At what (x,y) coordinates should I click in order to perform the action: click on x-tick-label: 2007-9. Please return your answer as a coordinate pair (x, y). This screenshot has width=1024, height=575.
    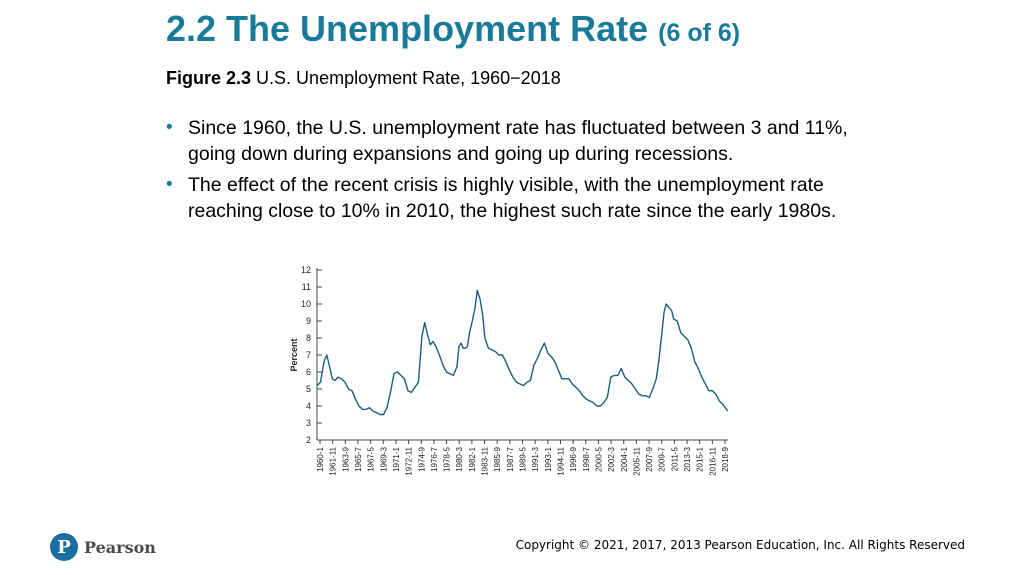
    Looking at the image, I should click on (649, 458).